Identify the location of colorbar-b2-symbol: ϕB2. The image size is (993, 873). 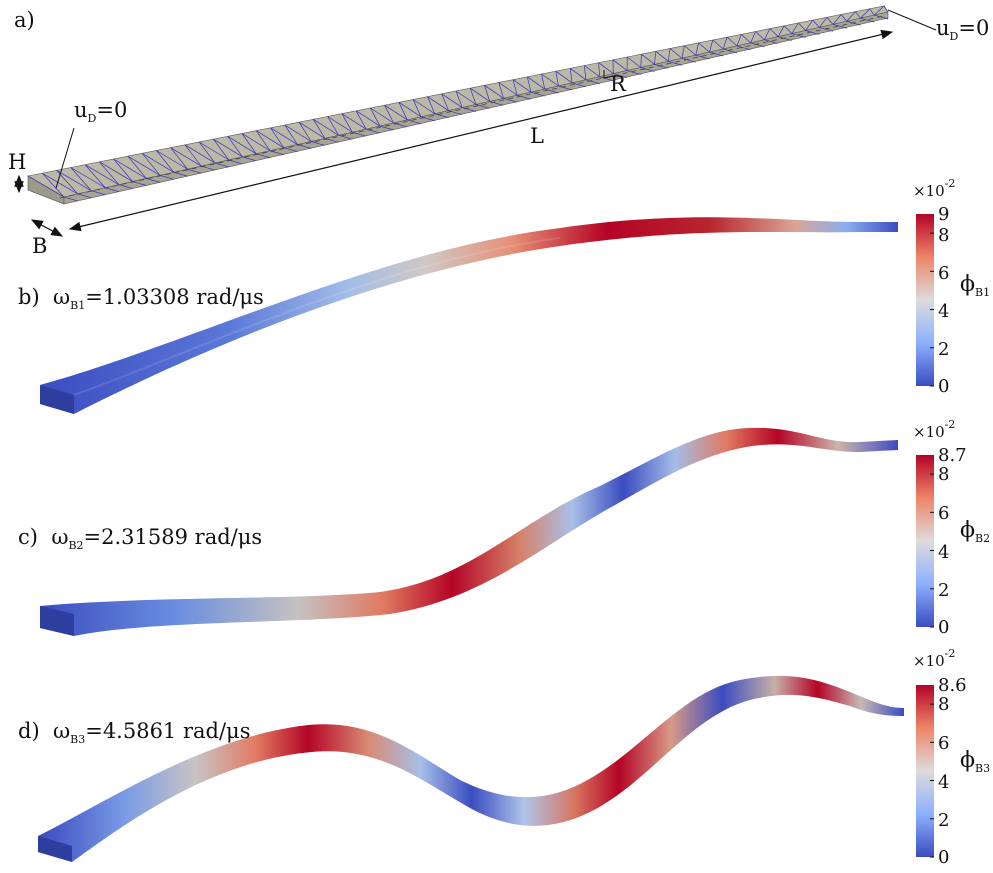
(975, 531).